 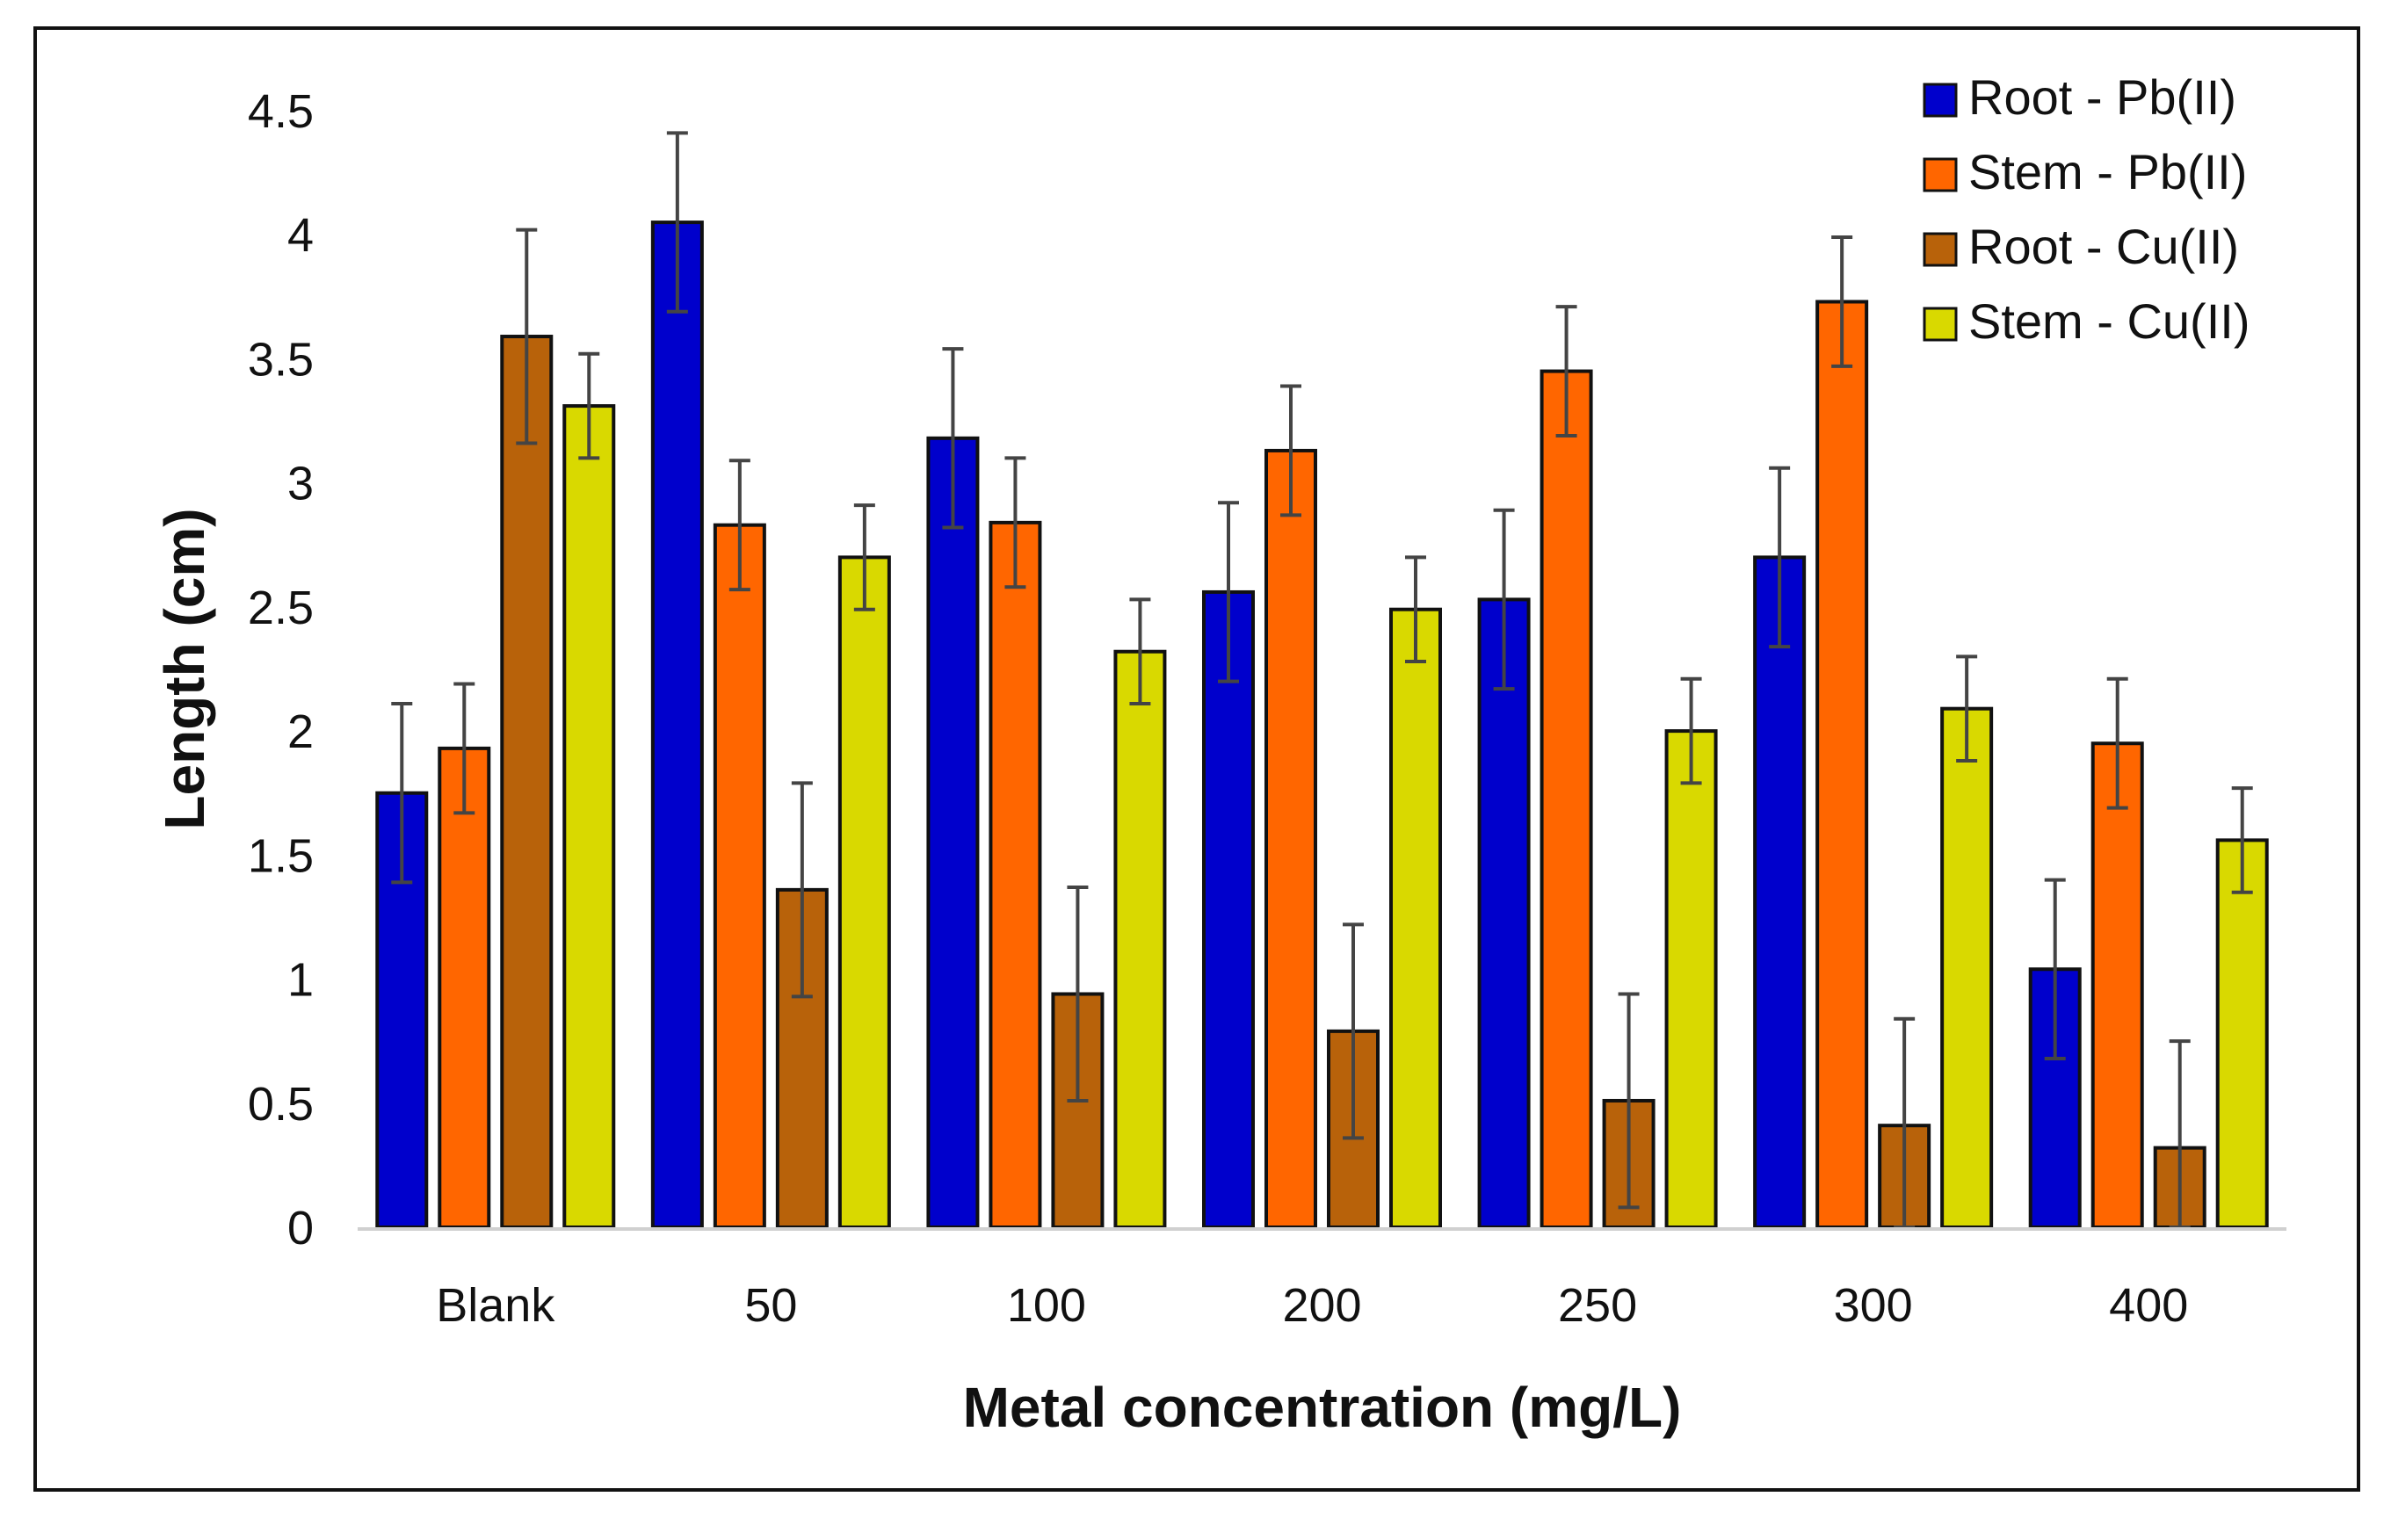 What do you see at coordinates (1873, 1305) in the screenshot?
I see `x-tick-label: 300` at bounding box center [1873, 1305].